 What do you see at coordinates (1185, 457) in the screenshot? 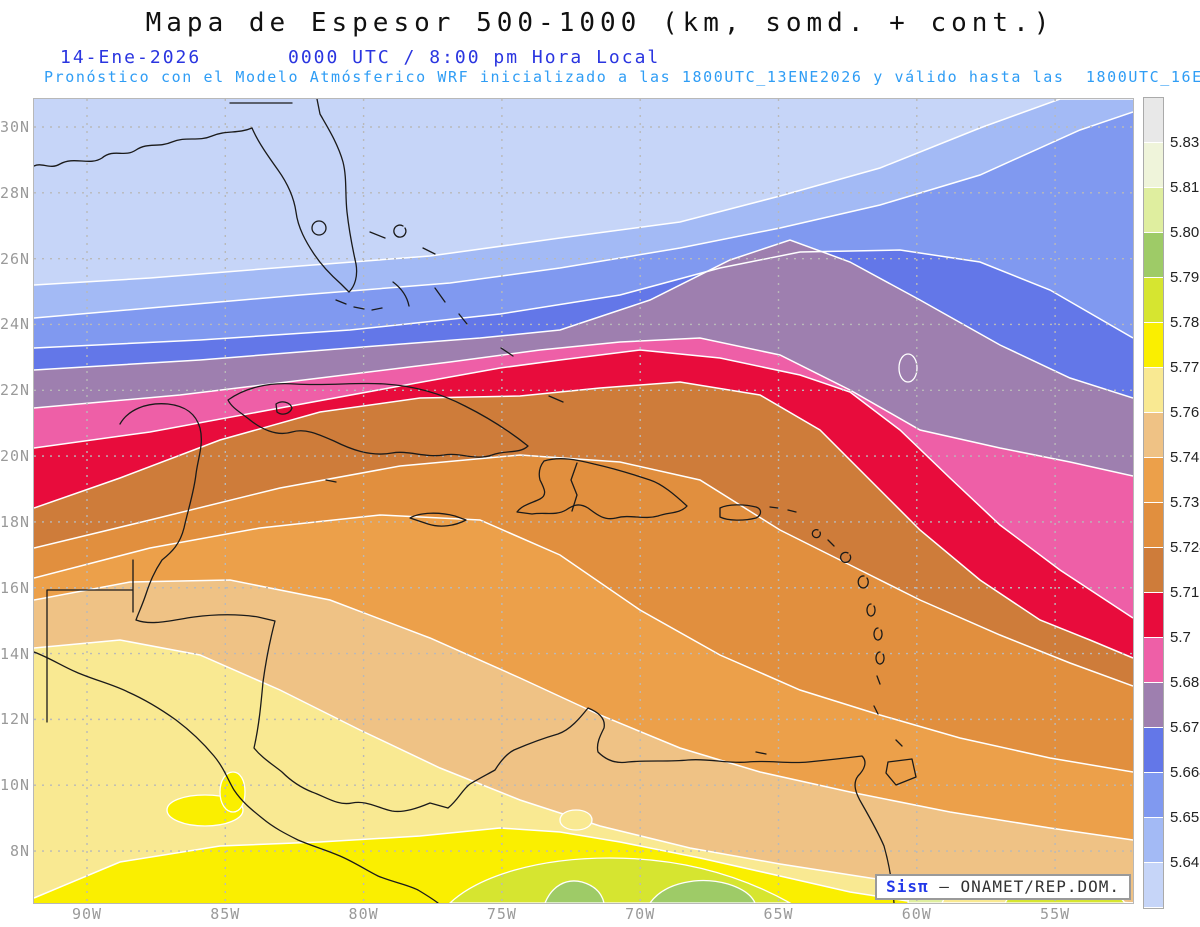
I see `colorbar-label-5.748: 5.748` at bounding box center [1185, 457].